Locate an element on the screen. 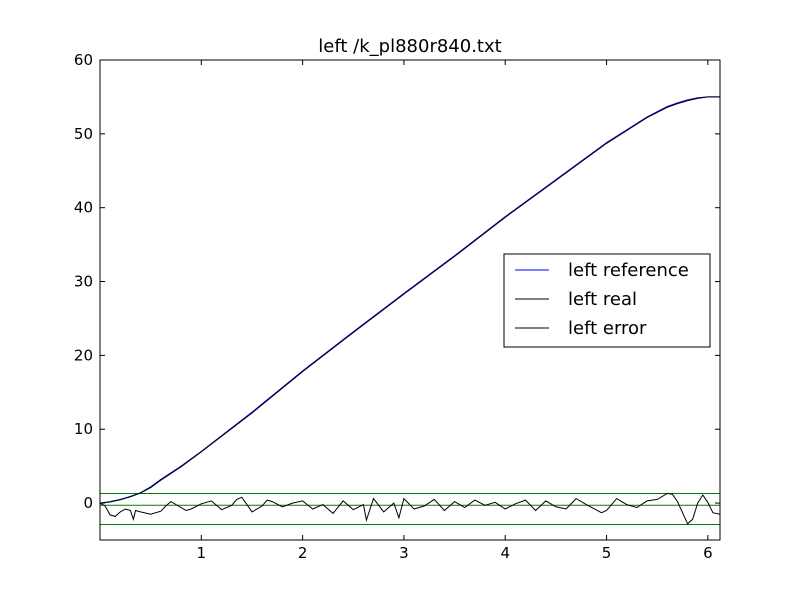 This screenshot has width=800, height=600. x-tick-label-5: 5 is located at coordinates (607, 553).